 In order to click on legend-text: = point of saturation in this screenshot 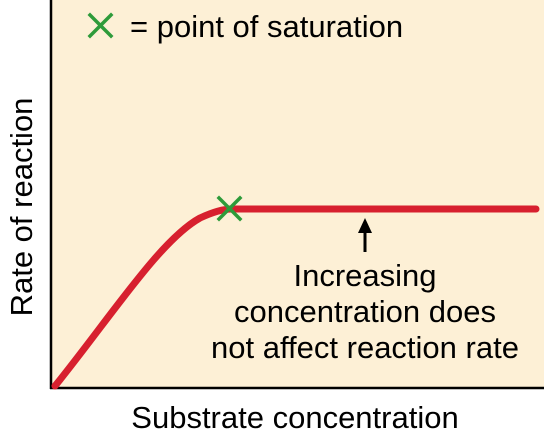, I will do `click(266, 26)`.